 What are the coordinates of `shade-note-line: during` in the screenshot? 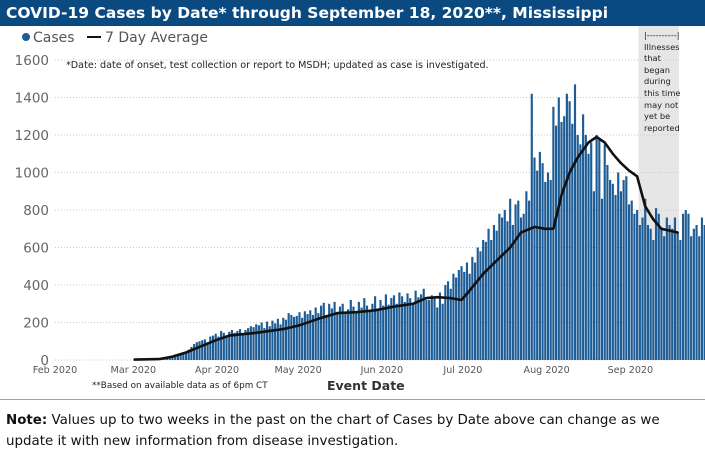 It's located at (657, 81).